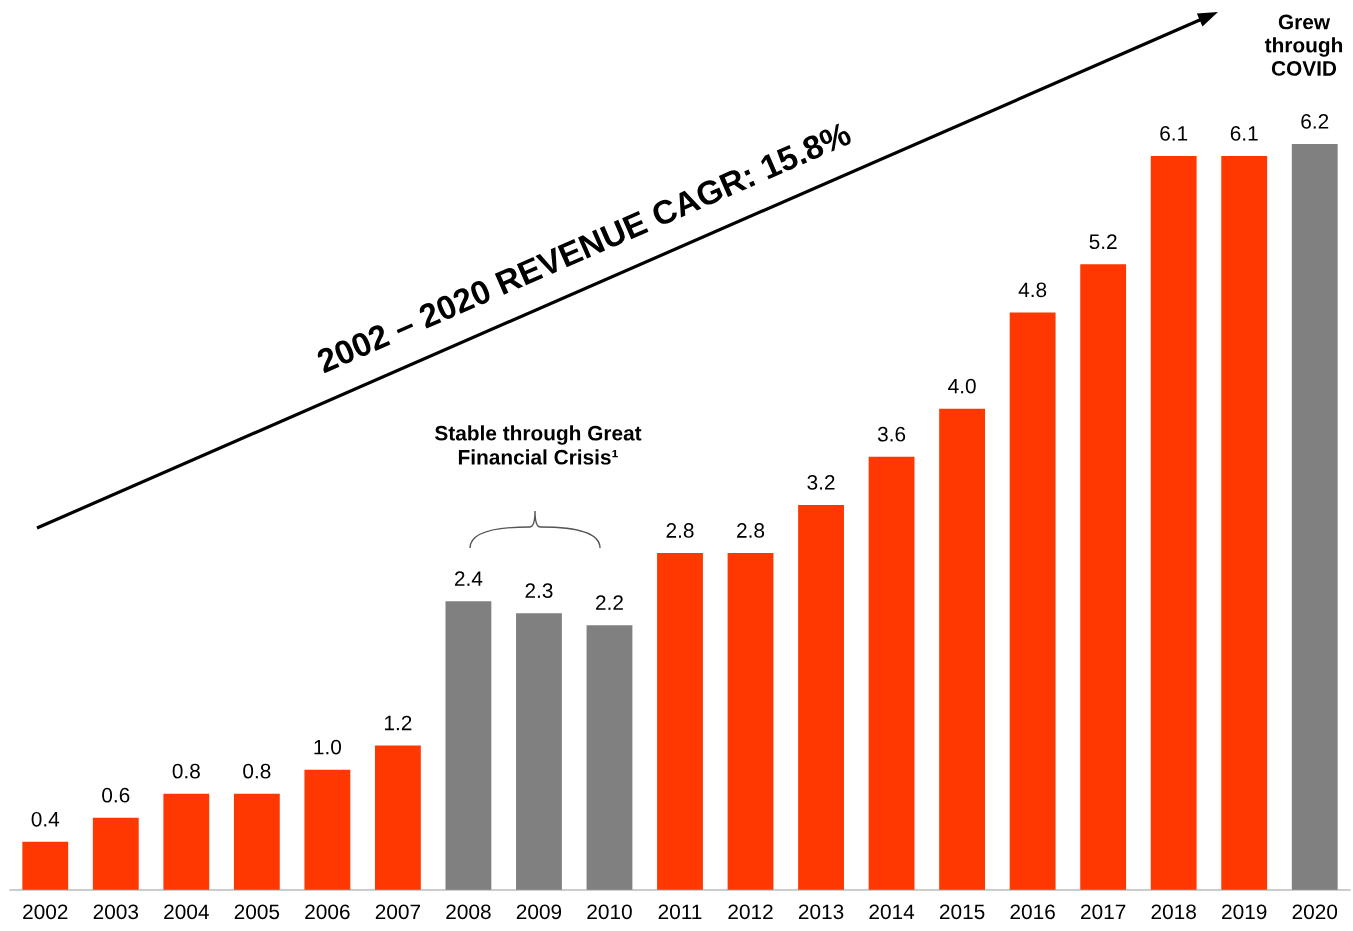 The image size is (1353, 931). What do you see at coordinates (468, 912) in the screenshot?
I see `x-tick-label: 2008` at bounding box center [468, 912].